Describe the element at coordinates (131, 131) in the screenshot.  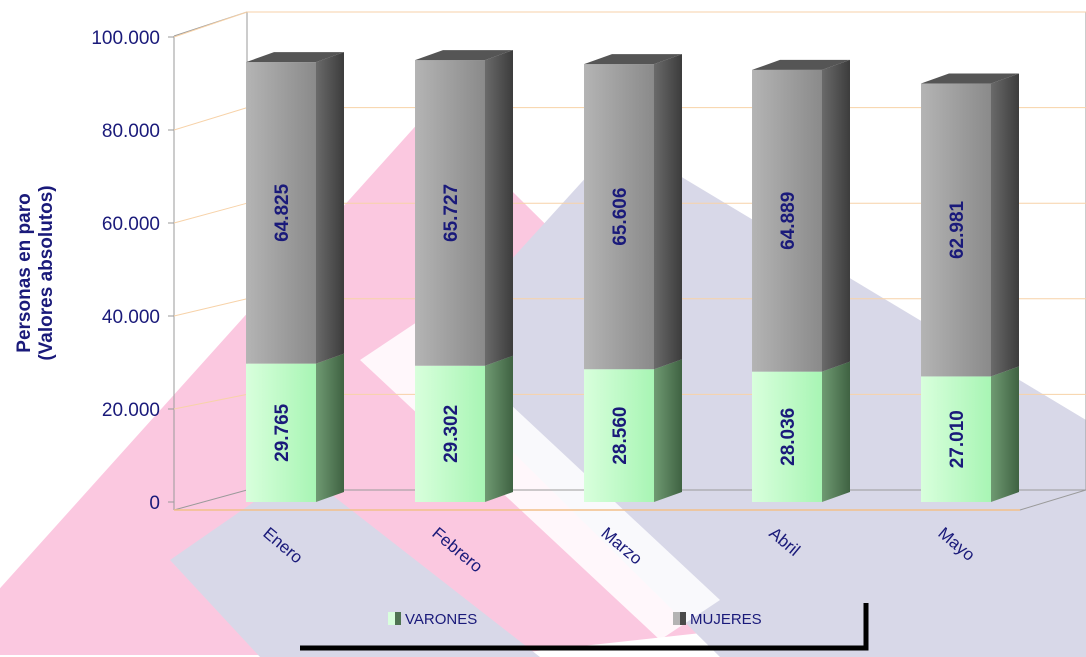
I see `y-tick-label: 80.000` at that location.